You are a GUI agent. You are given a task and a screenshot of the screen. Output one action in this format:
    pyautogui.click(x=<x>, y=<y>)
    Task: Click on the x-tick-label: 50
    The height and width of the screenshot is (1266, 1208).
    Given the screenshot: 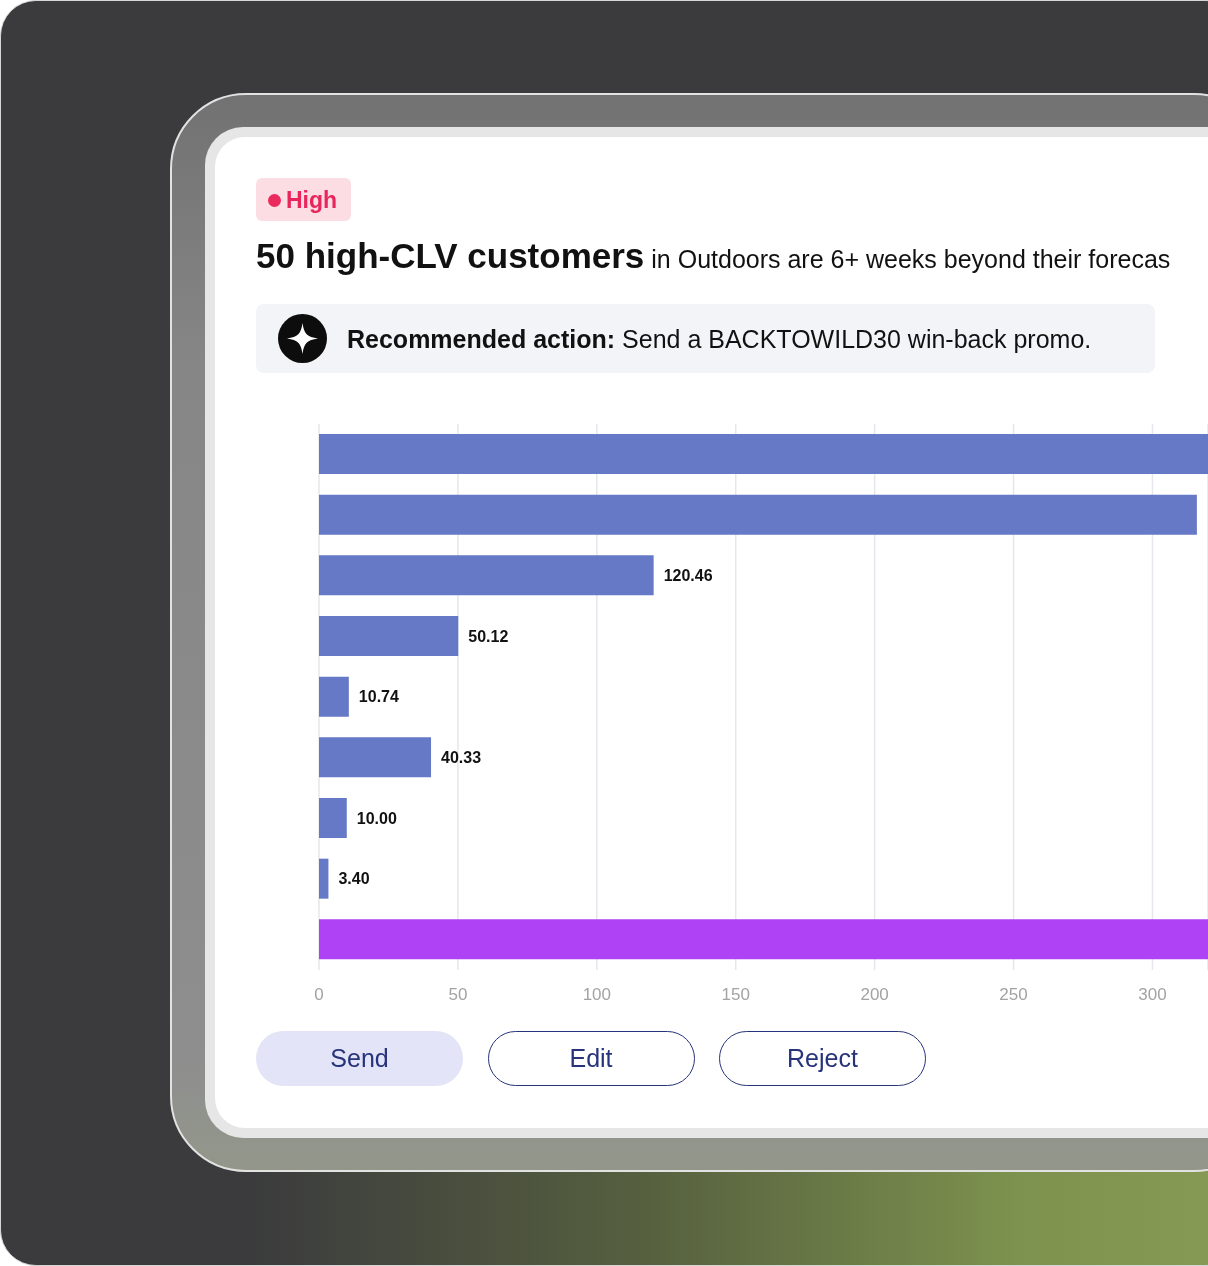 What is the action you would take?
    pyautogui.click(x=458, y=995)
    